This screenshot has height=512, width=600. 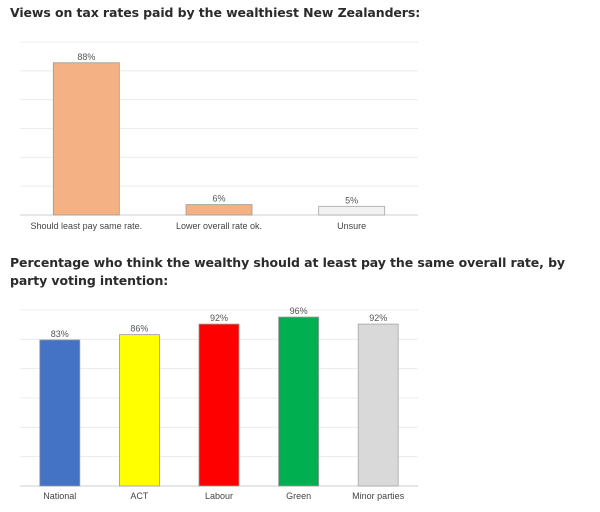 I want to click on tax-view-category-label: Should least pay same rate., so click(x=87, y=226).